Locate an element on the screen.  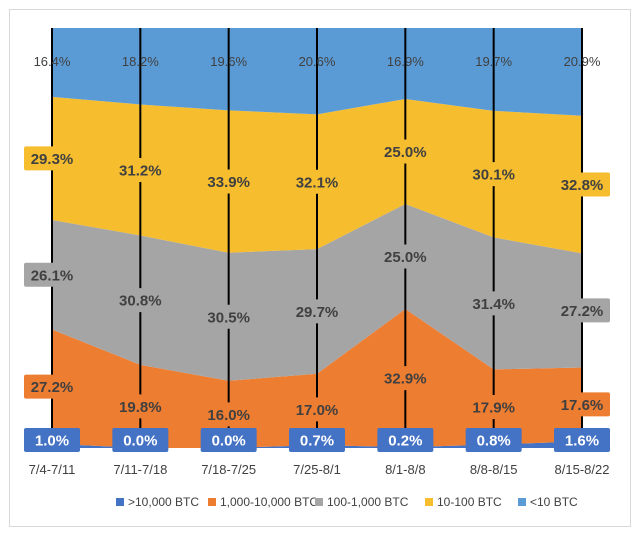
data-label-10-btc-6: 20.9% is located at coordinates (582, 61).